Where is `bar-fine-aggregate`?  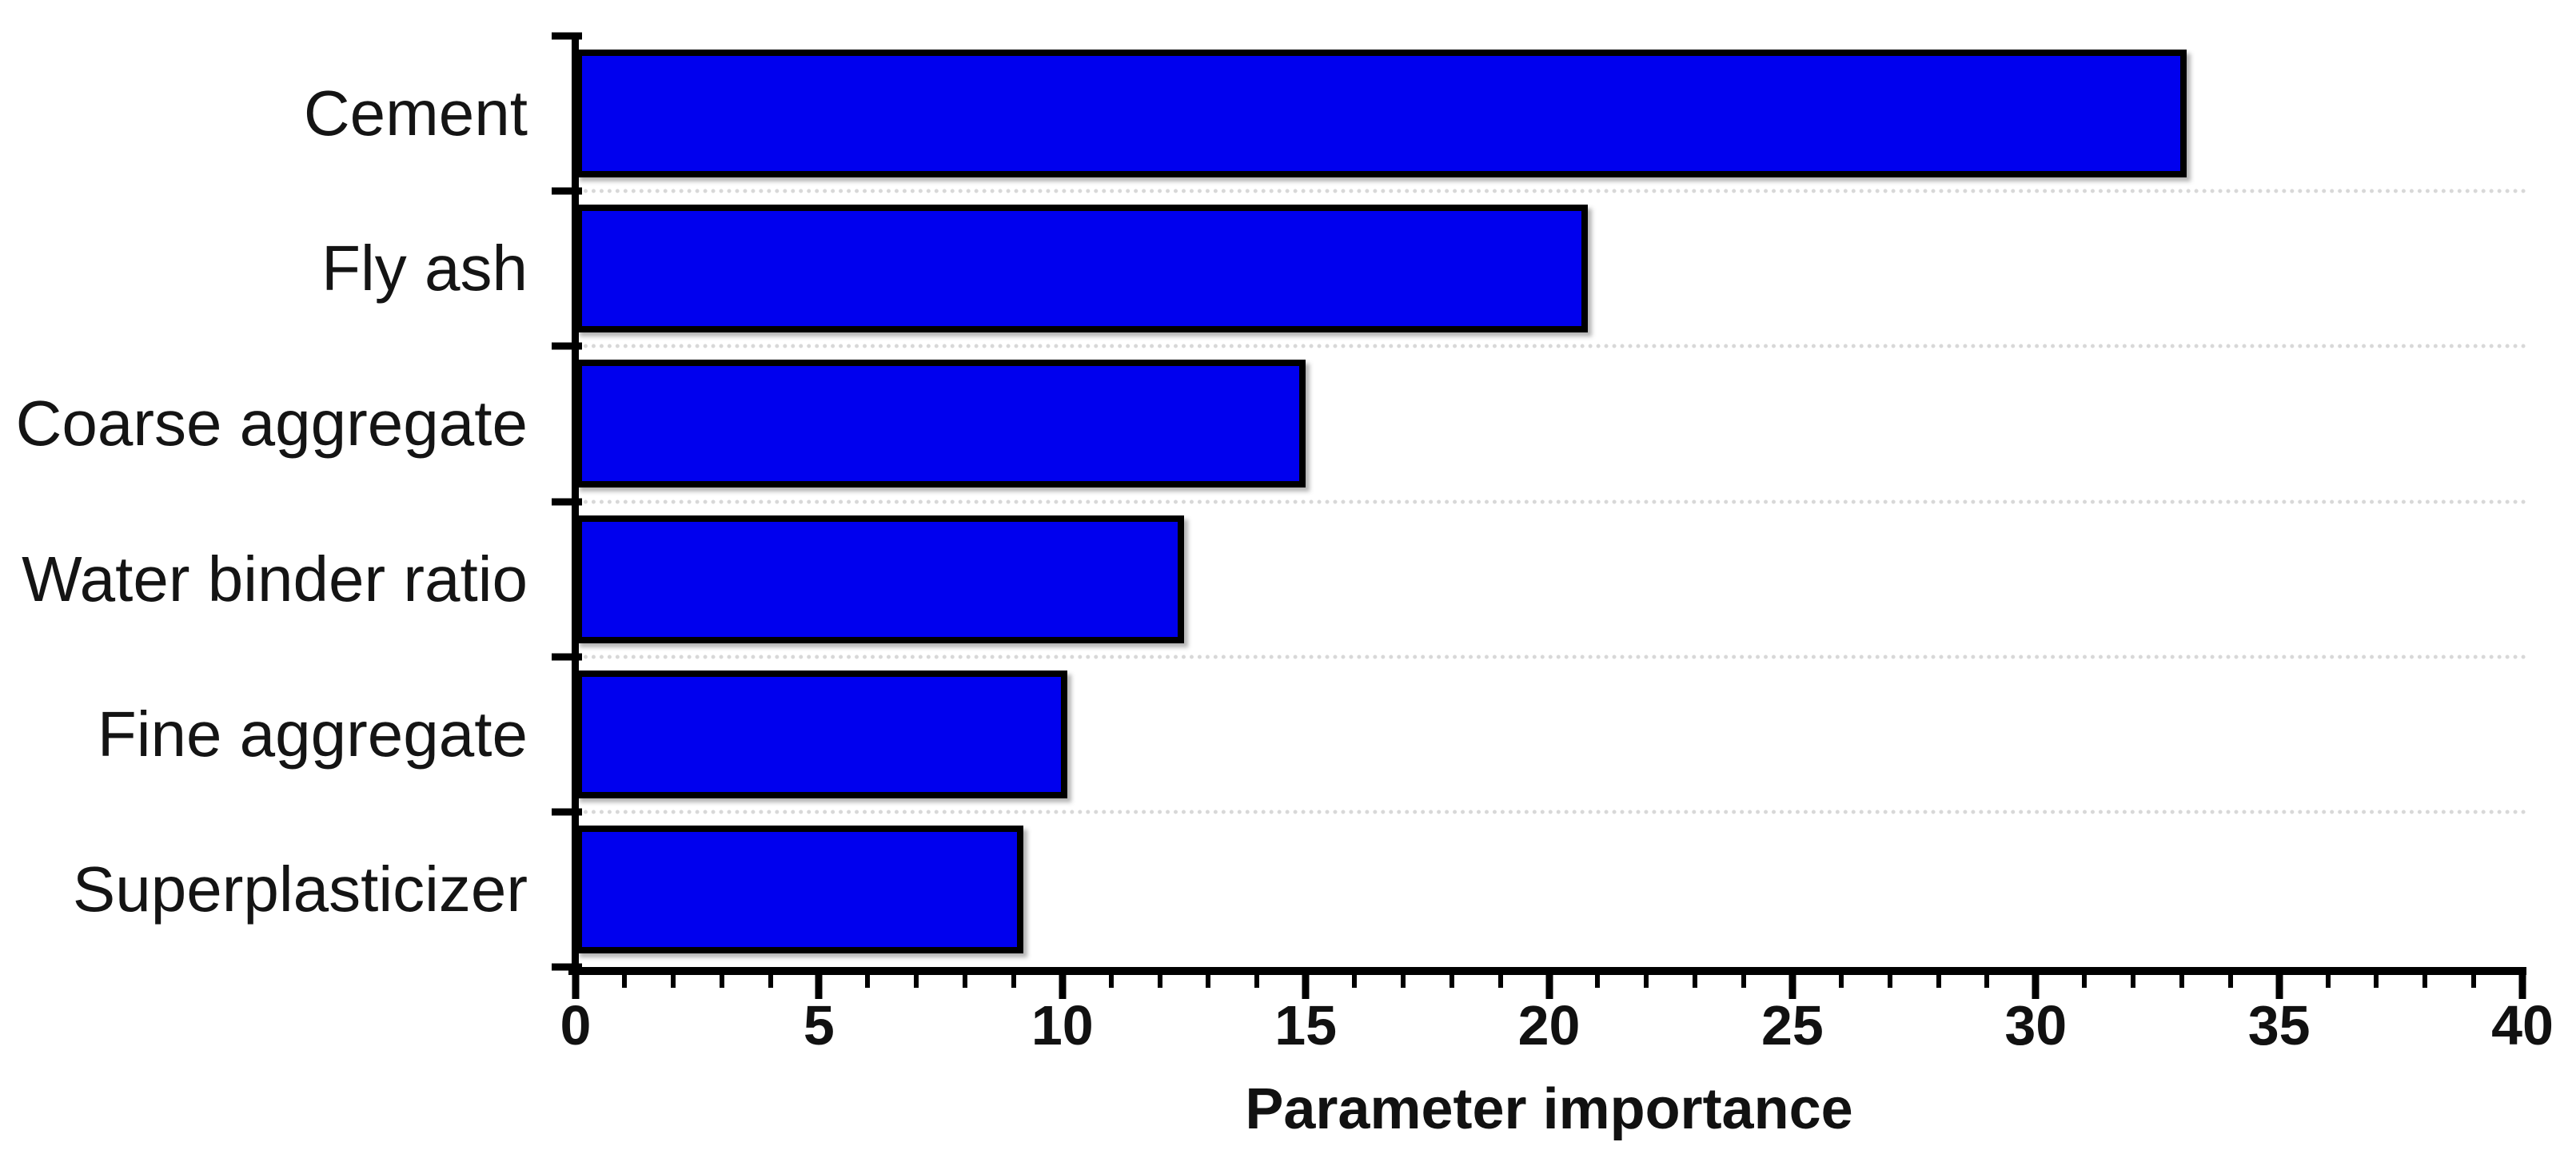
bar-fine-aggregate is located at coordinates (822, 734).